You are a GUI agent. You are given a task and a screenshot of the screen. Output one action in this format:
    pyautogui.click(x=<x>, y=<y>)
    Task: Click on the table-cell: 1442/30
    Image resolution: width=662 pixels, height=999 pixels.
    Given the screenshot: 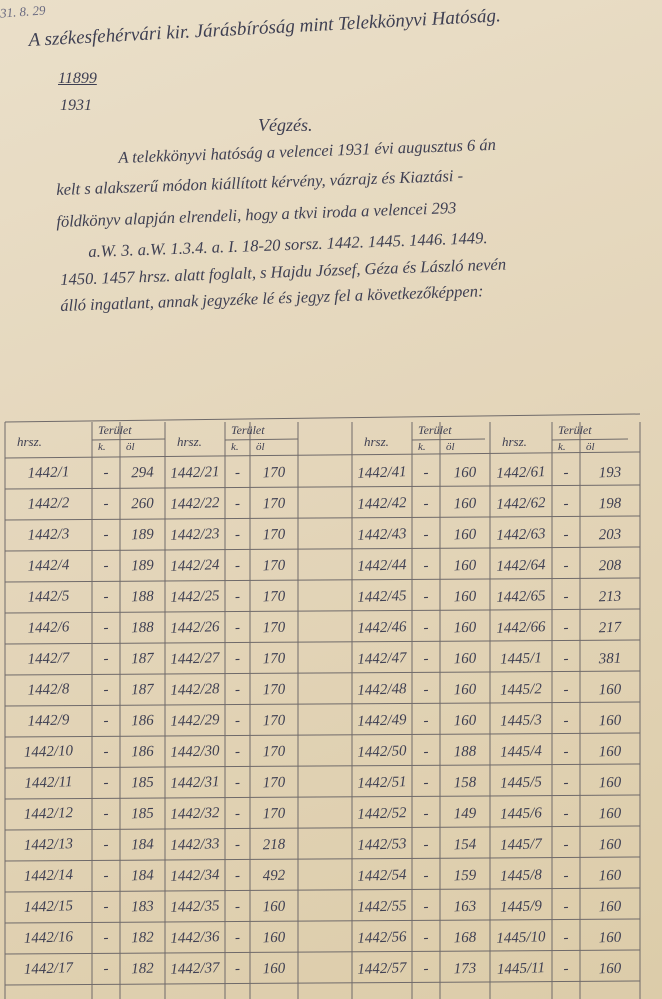 What is the action you would take?
    pyautogui.click(x=195, y=752)
    